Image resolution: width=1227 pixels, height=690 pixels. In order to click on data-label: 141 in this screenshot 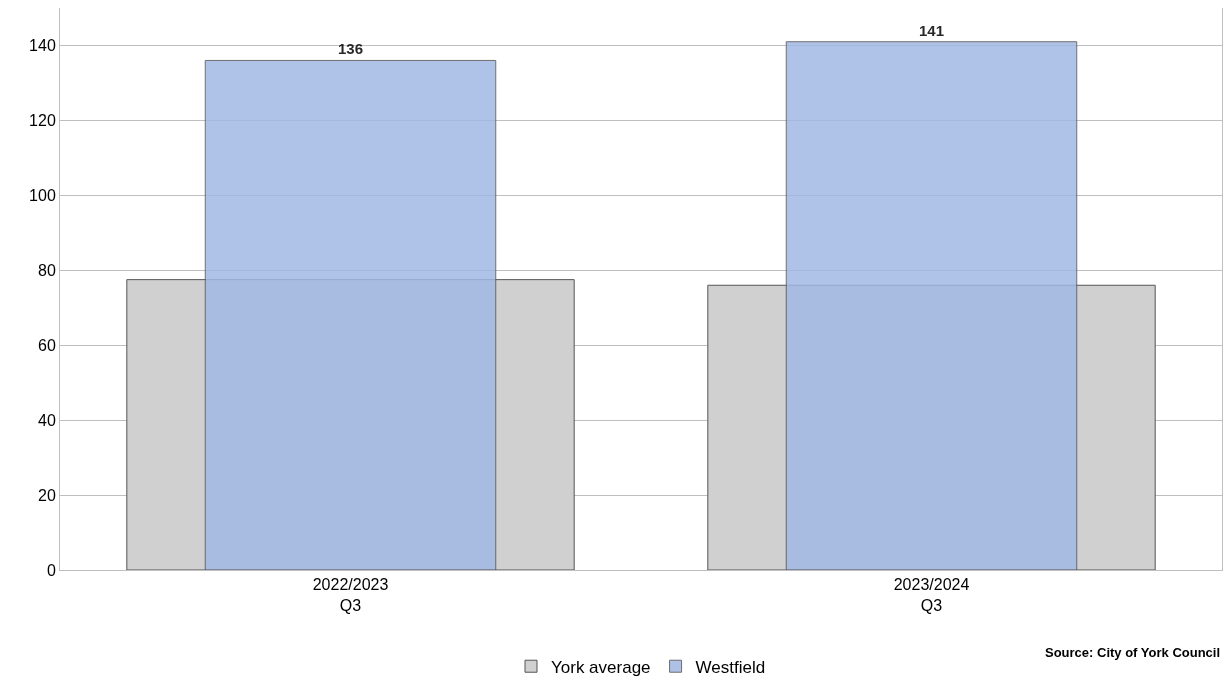, I will do `click(931, 30)`.